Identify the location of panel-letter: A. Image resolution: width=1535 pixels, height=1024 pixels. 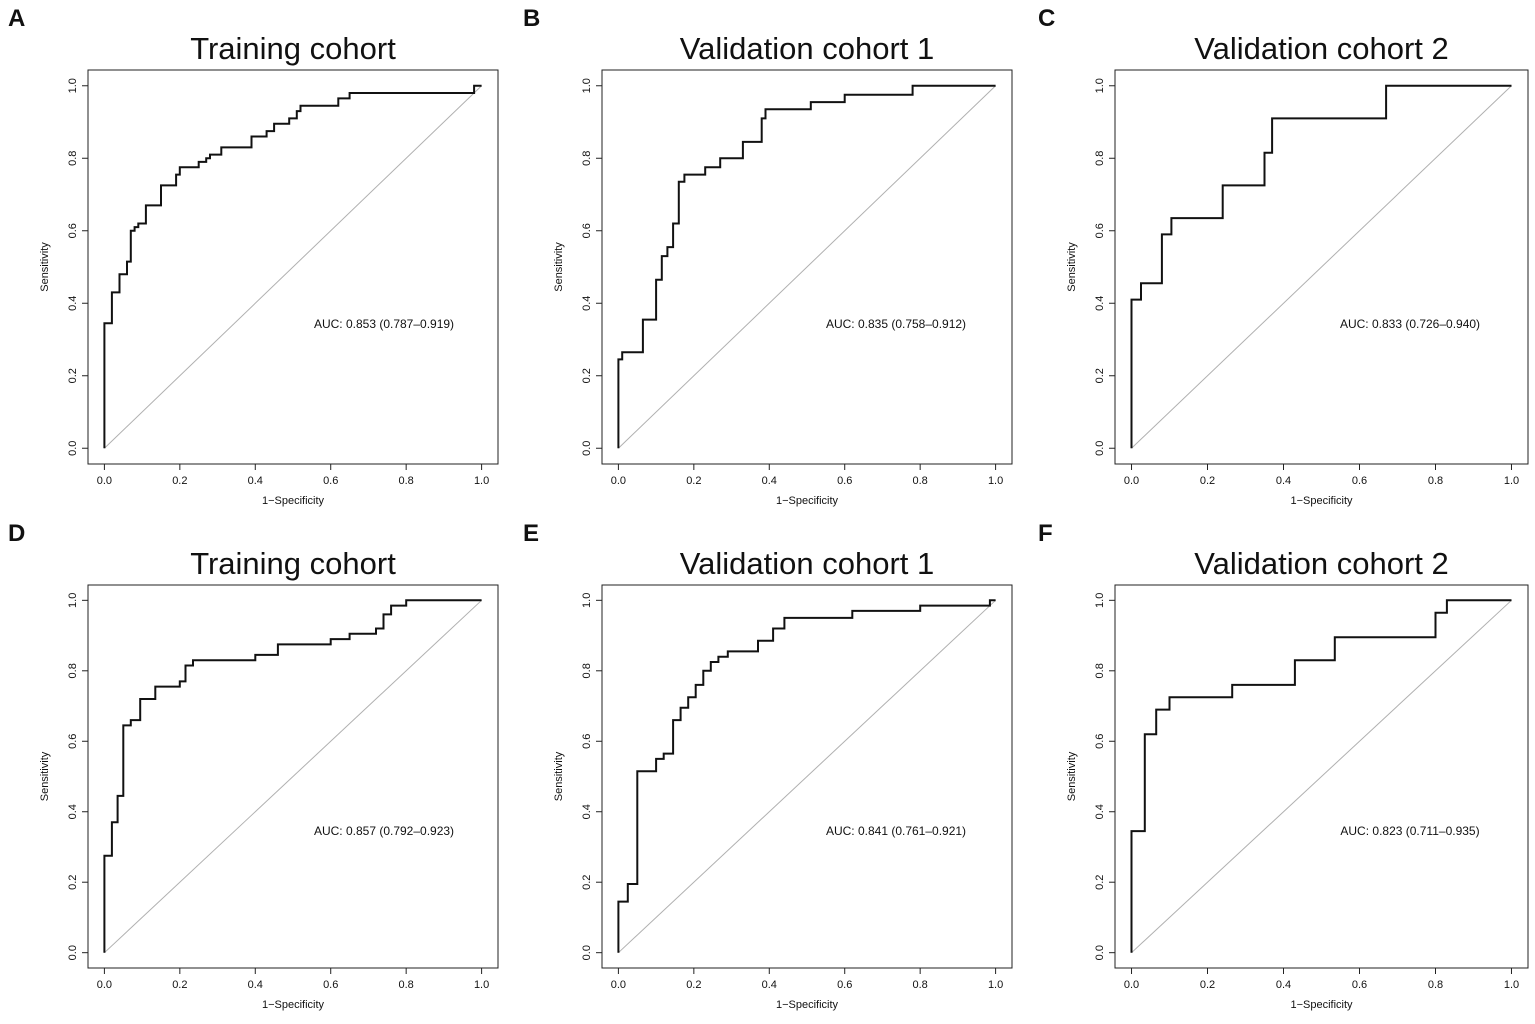
(16, 18).